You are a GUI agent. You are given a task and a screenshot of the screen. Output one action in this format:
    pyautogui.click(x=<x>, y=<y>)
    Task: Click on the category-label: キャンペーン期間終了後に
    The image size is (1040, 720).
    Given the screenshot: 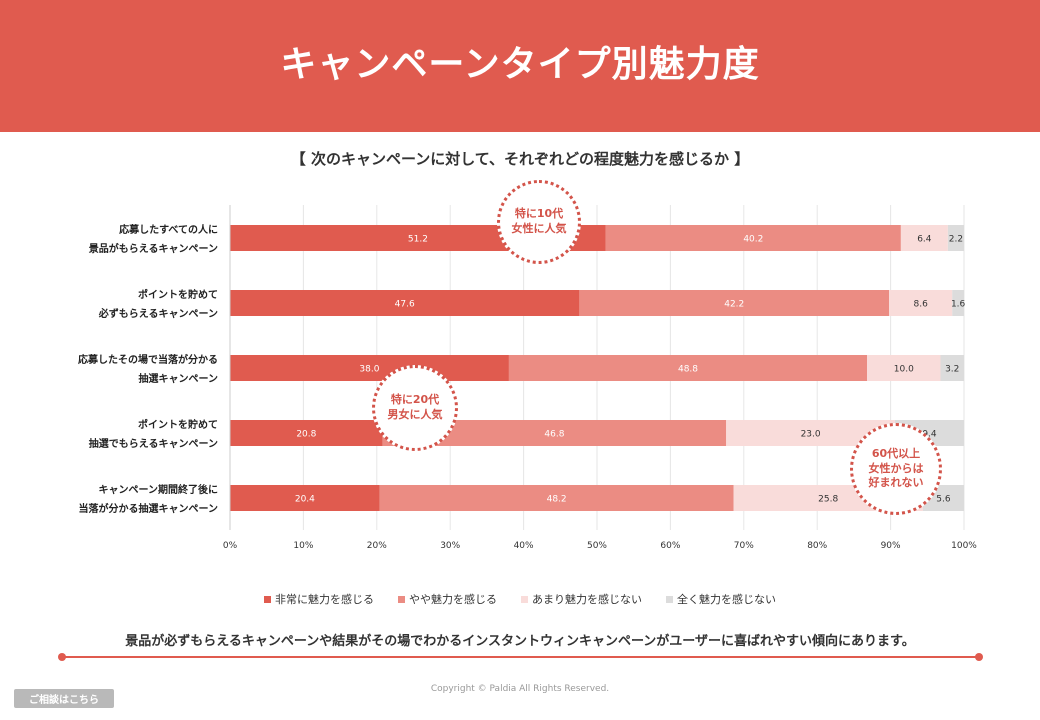 What is the action you would take?
    pyautogui.click(x=159, y=489)
    